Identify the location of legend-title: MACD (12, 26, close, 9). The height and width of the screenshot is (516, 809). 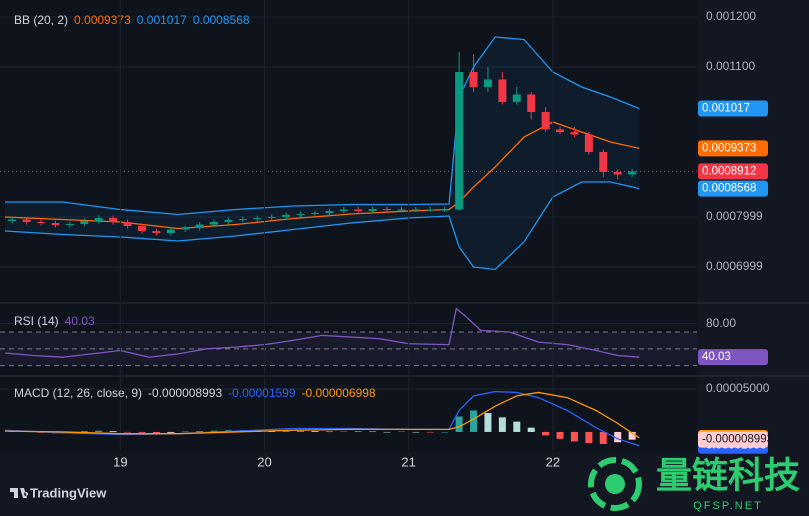
(78, 393).